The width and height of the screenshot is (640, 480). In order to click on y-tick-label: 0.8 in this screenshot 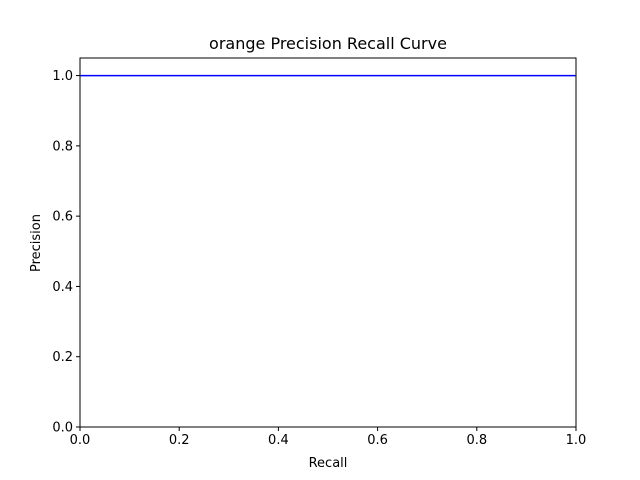, I will do `click(62, 146)`.